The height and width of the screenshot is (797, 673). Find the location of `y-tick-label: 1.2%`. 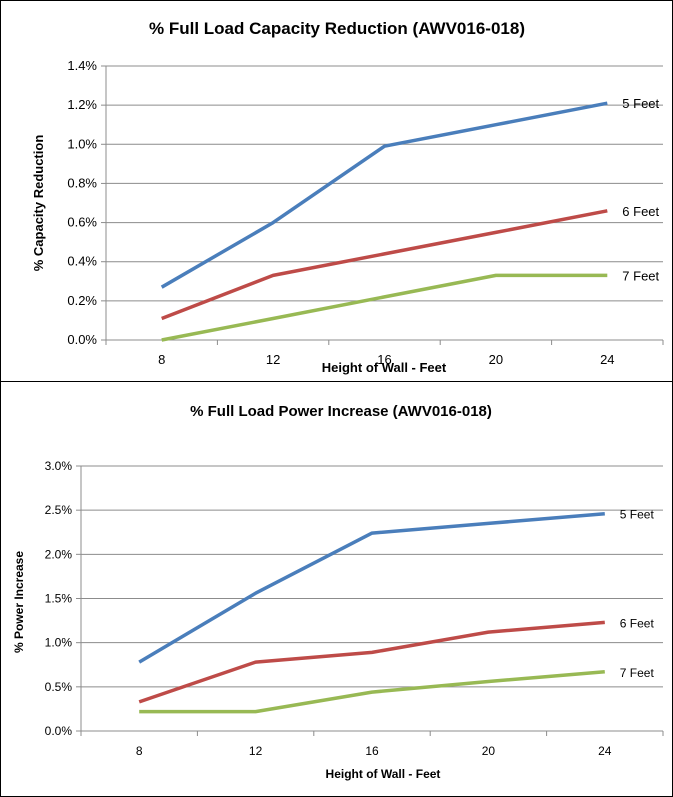

y-tick-label: 1.2% is located at coordinates (82, 104).